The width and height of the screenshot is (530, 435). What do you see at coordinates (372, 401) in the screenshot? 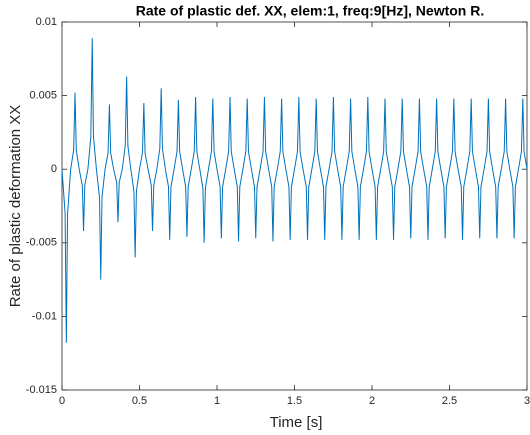
I see `x-tick-label: 2` at bounding box center [372, 401].